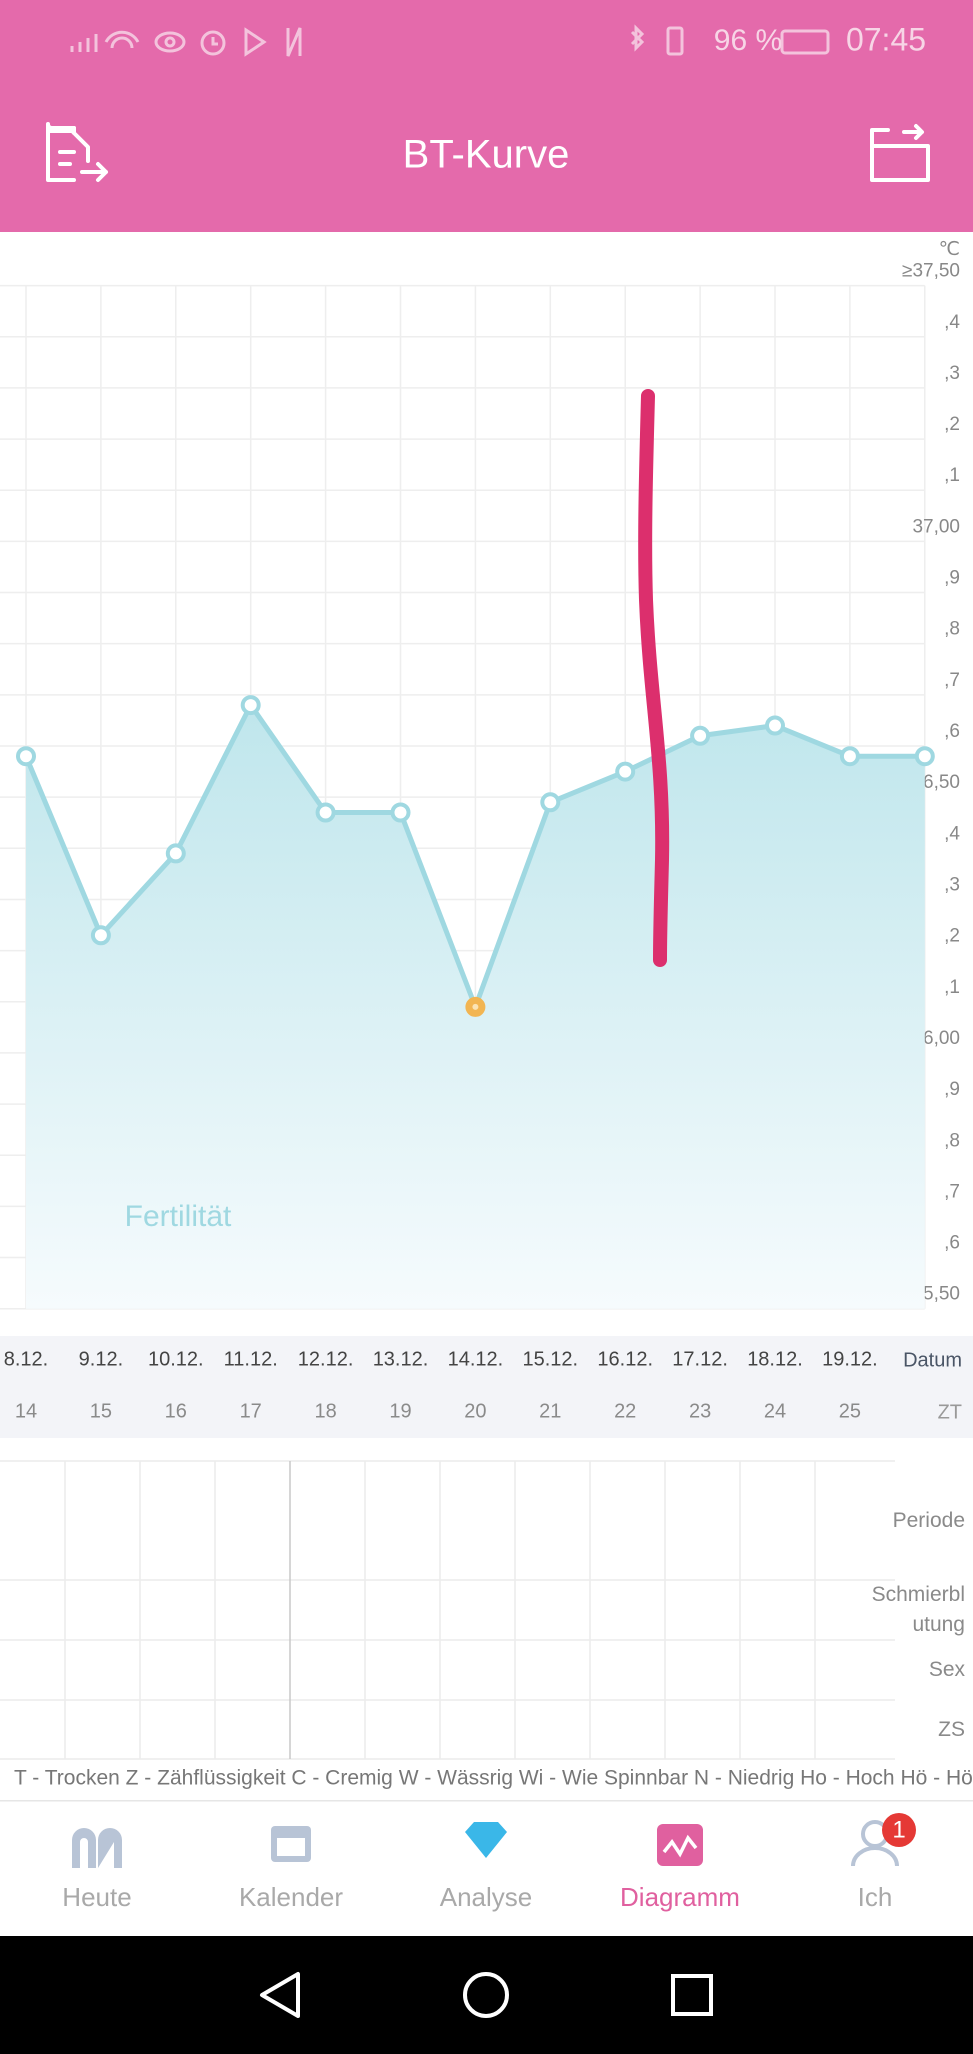 This screenshot has height=2054, width=973. Describe the element at coordinates (932, 1360) in the screenshot. I see `date-row-label: Datum` at that location.